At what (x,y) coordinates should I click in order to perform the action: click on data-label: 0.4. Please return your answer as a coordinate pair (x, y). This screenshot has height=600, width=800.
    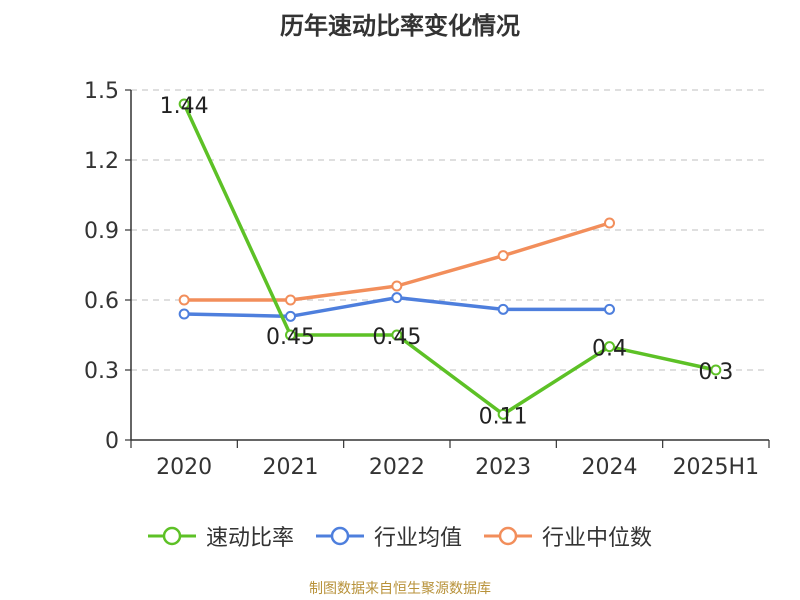
    Looking at the image, I should click on (609, 349).